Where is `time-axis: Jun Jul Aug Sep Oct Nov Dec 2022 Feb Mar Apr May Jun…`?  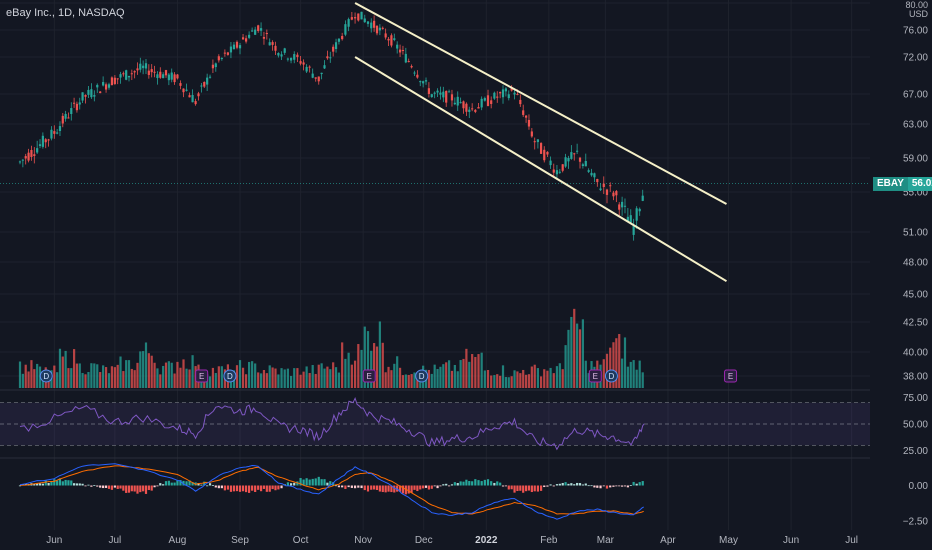 time-axis: Jun Jul Aug Sep Oct Nov Dec 2022 Feb Mar Apr May Jun… is located at coordinates (452, 540).